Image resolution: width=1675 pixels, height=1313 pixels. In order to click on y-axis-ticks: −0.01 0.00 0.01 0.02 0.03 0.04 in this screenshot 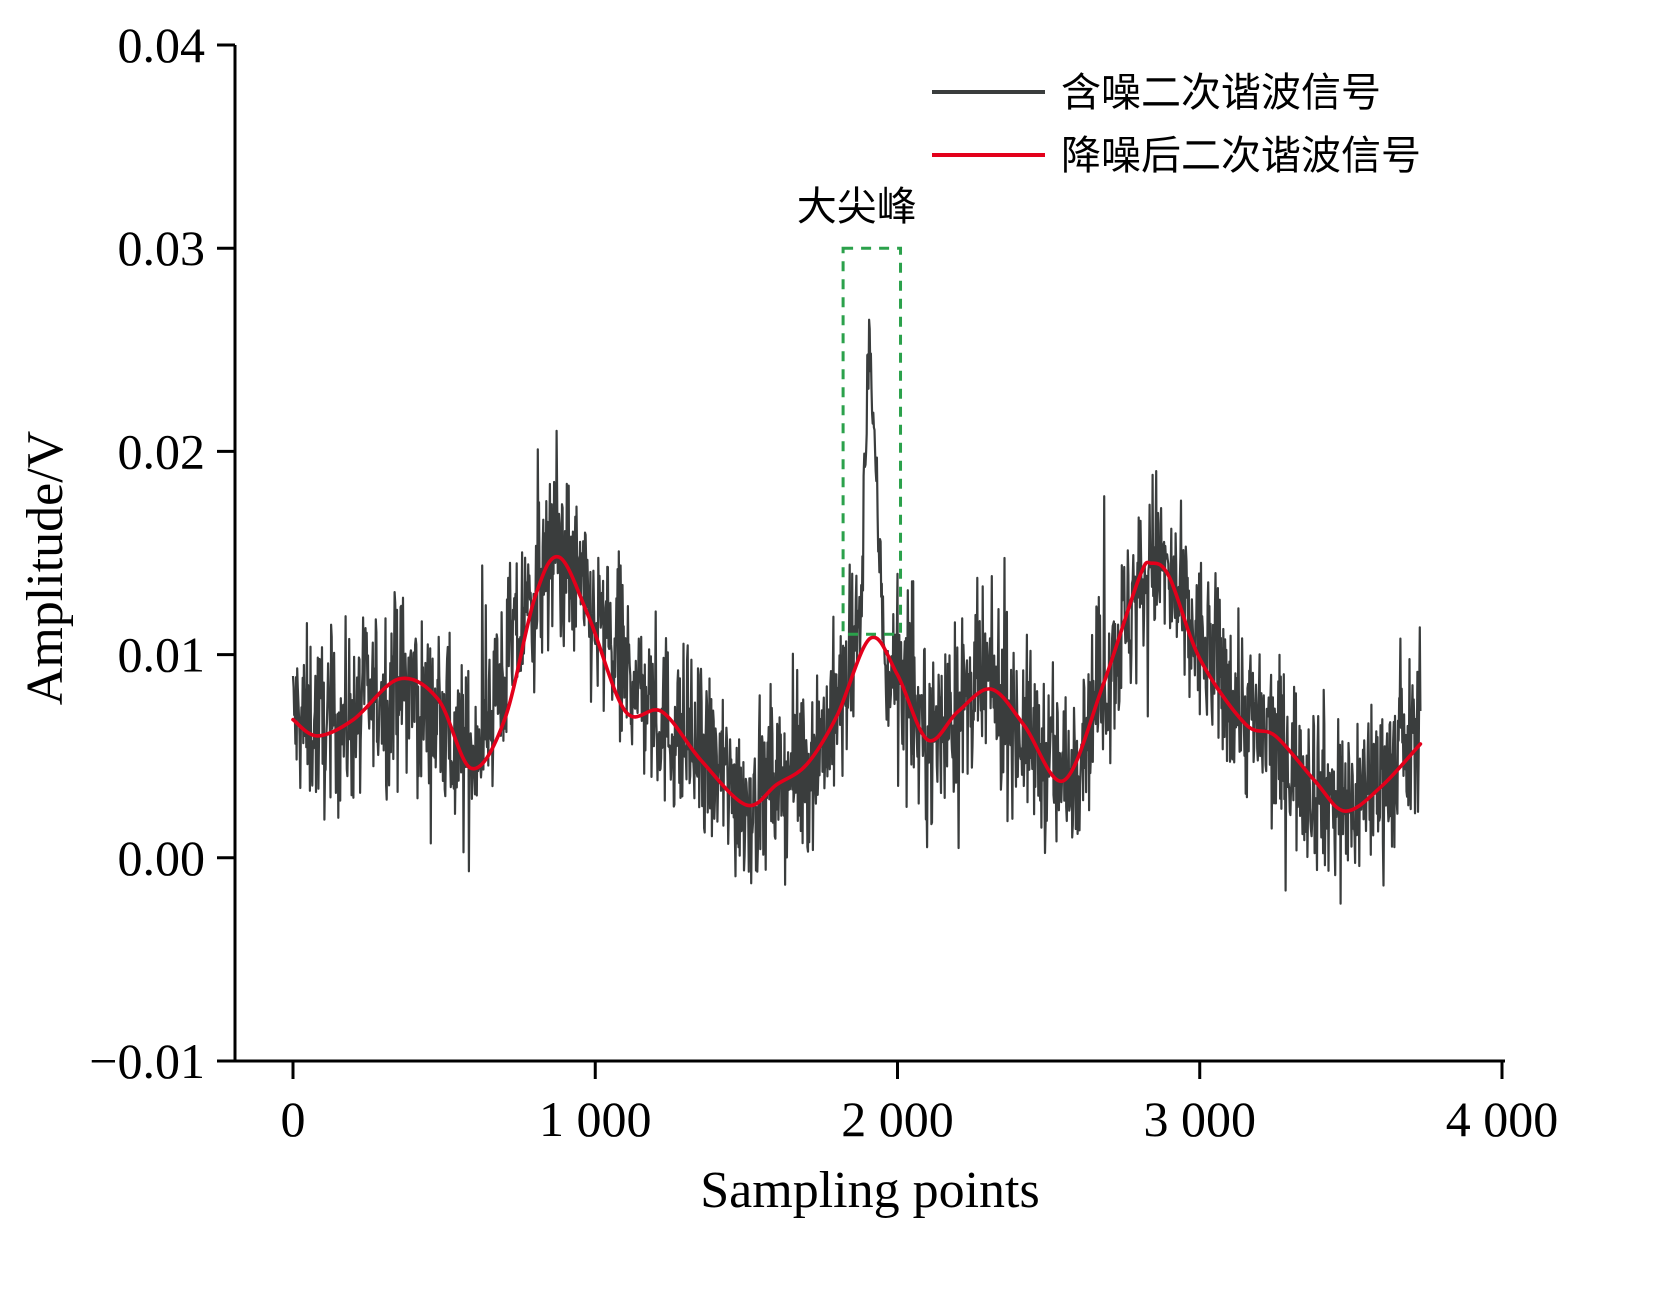, I will do `click(162, 553)`.